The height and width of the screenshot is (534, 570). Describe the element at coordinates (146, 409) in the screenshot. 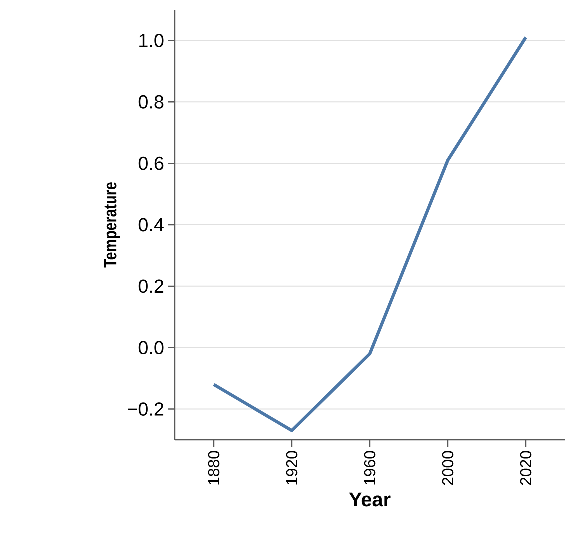

I see `y-tick-label: −0.2` at that location.